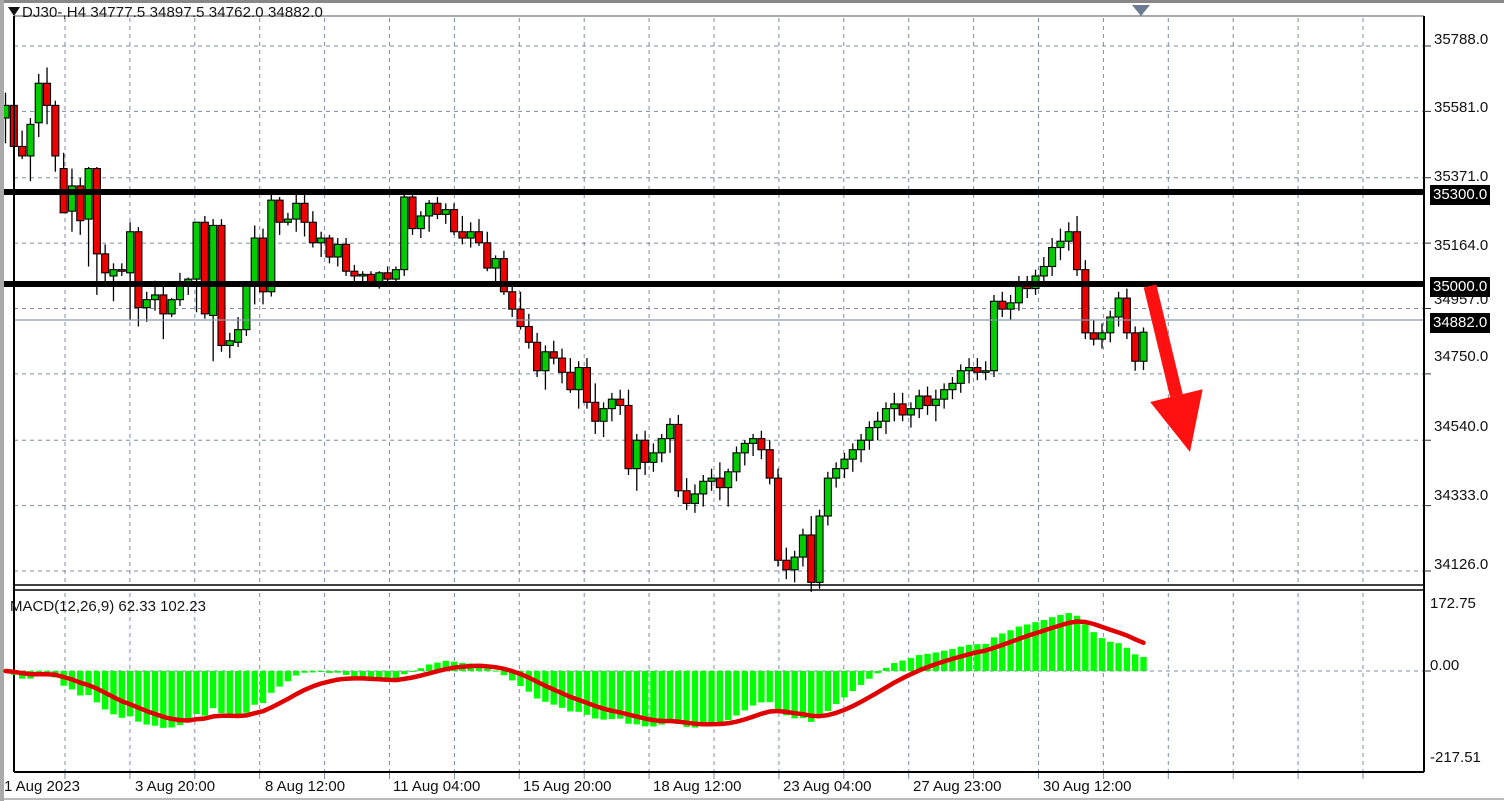 Image resolution: width=1504 pixels, height=801 pixels. I want to click on price-label: 34126.0, so click(1461, 564).